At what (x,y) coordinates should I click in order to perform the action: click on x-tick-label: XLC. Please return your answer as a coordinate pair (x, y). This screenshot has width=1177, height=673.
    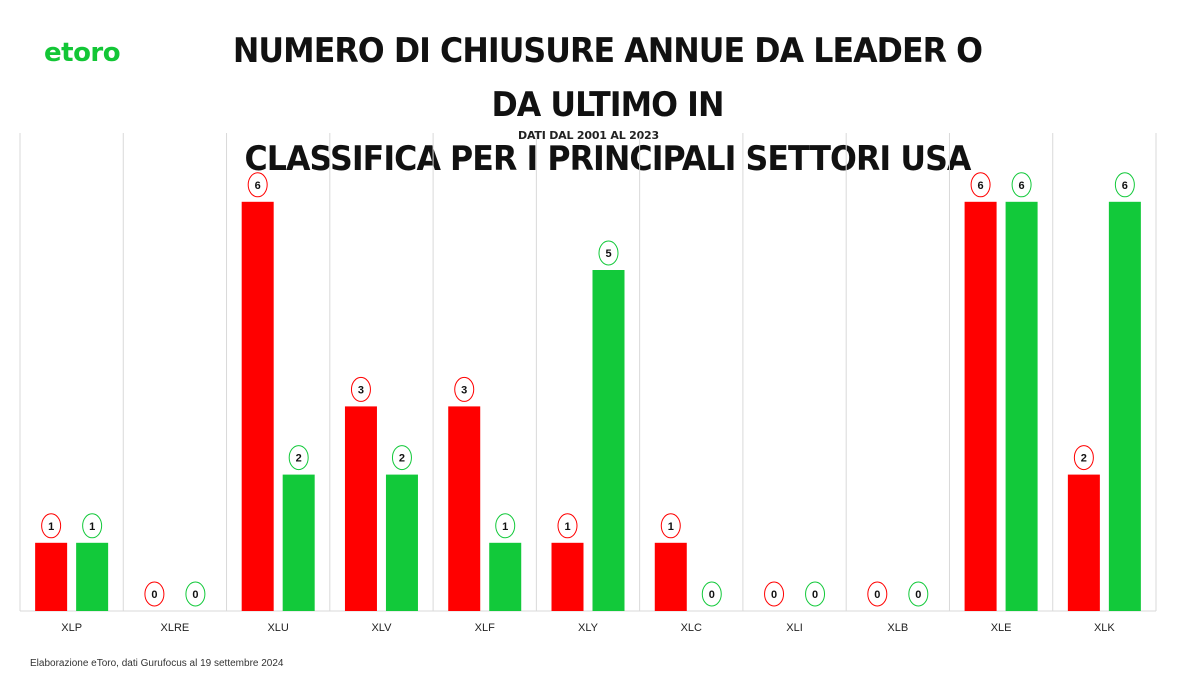
    Looking at the image, I should click on (691, 628).